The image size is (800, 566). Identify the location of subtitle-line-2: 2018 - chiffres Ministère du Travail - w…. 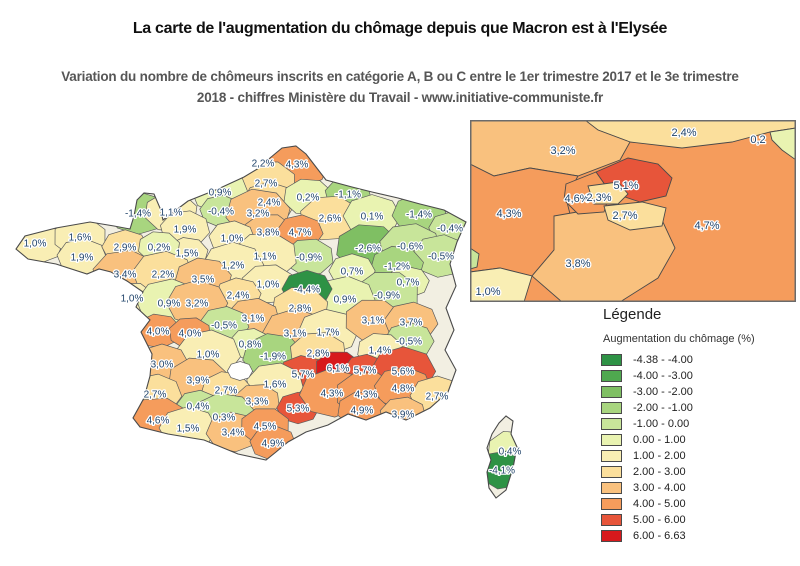
(400, 97).